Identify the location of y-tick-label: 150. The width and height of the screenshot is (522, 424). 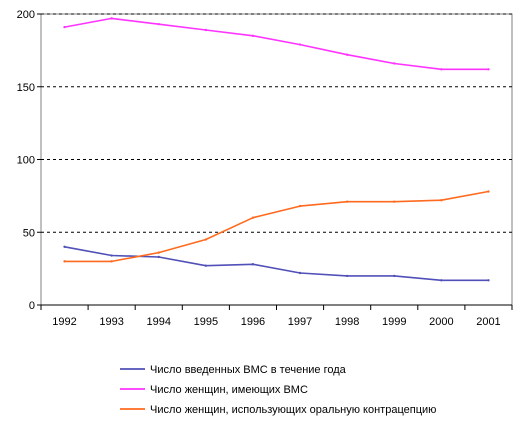
(26, 88).